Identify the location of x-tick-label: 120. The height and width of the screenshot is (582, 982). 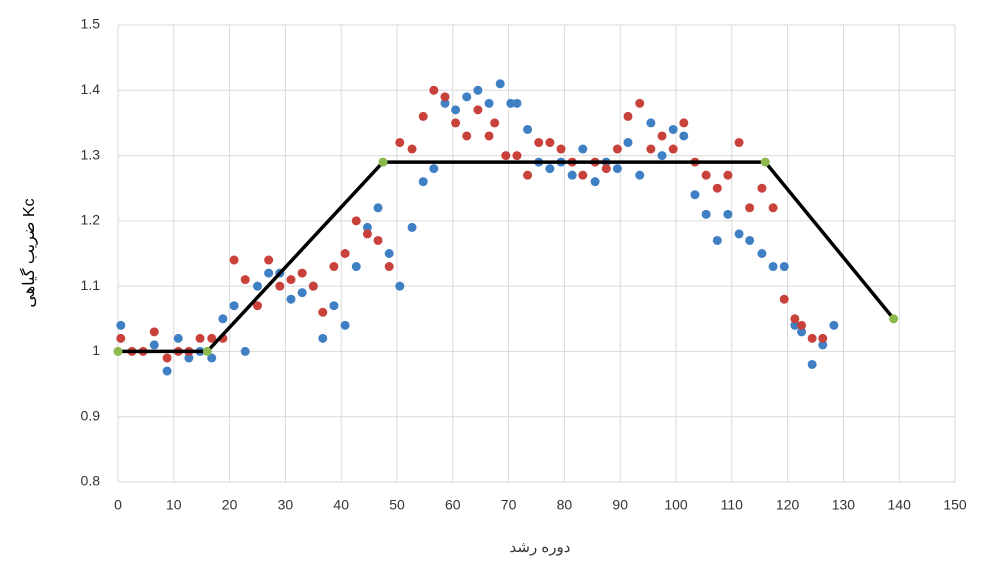
(788, 505).